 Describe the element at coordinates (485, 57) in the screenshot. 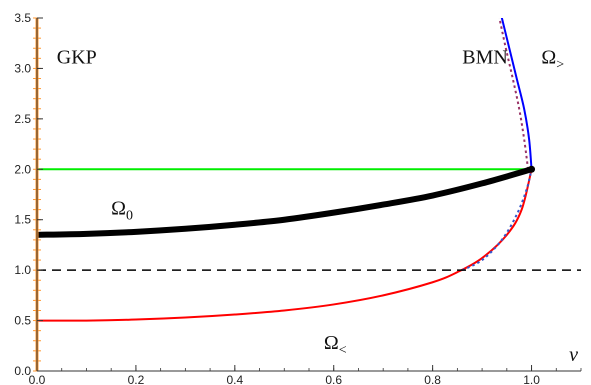

I see `annotation-bmn: BMN` at that location.